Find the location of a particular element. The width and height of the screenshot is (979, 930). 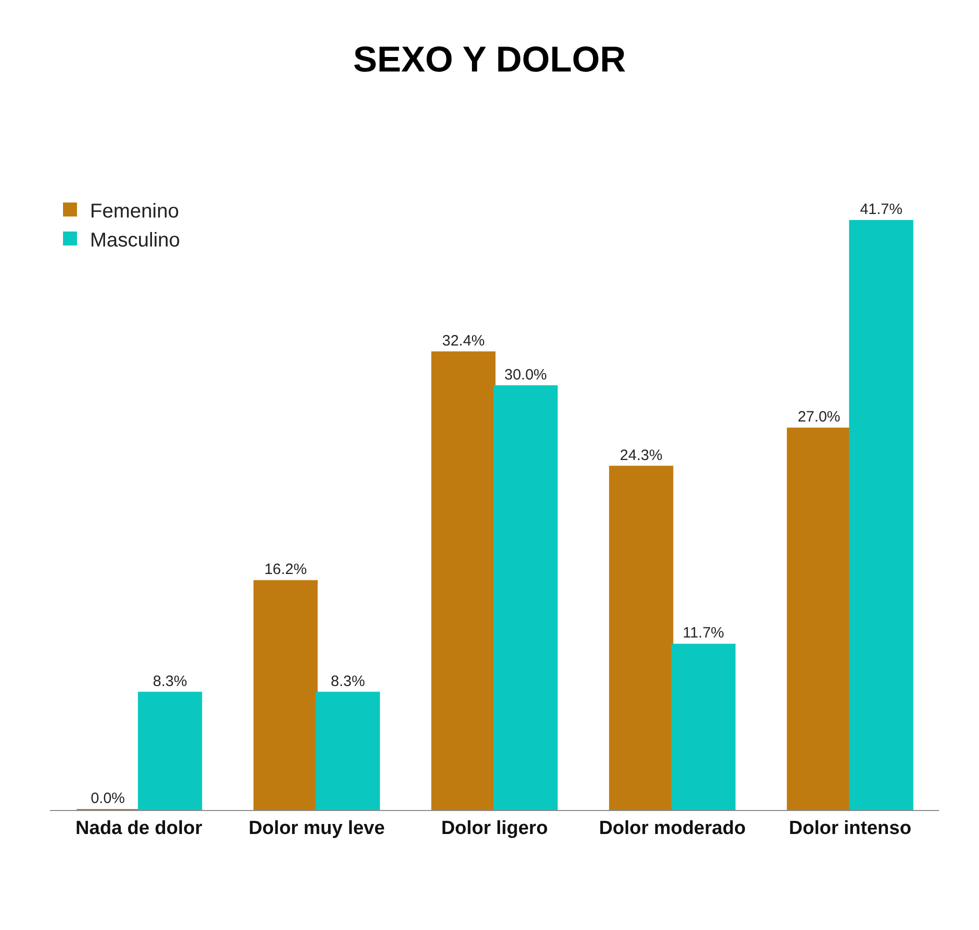

x-tick-label: Dolor muy leve is located at coordinates (316, 828).